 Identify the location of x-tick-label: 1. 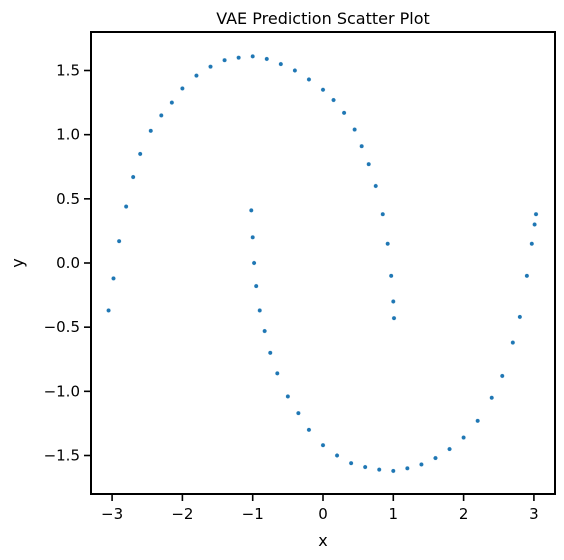
(394, 514).